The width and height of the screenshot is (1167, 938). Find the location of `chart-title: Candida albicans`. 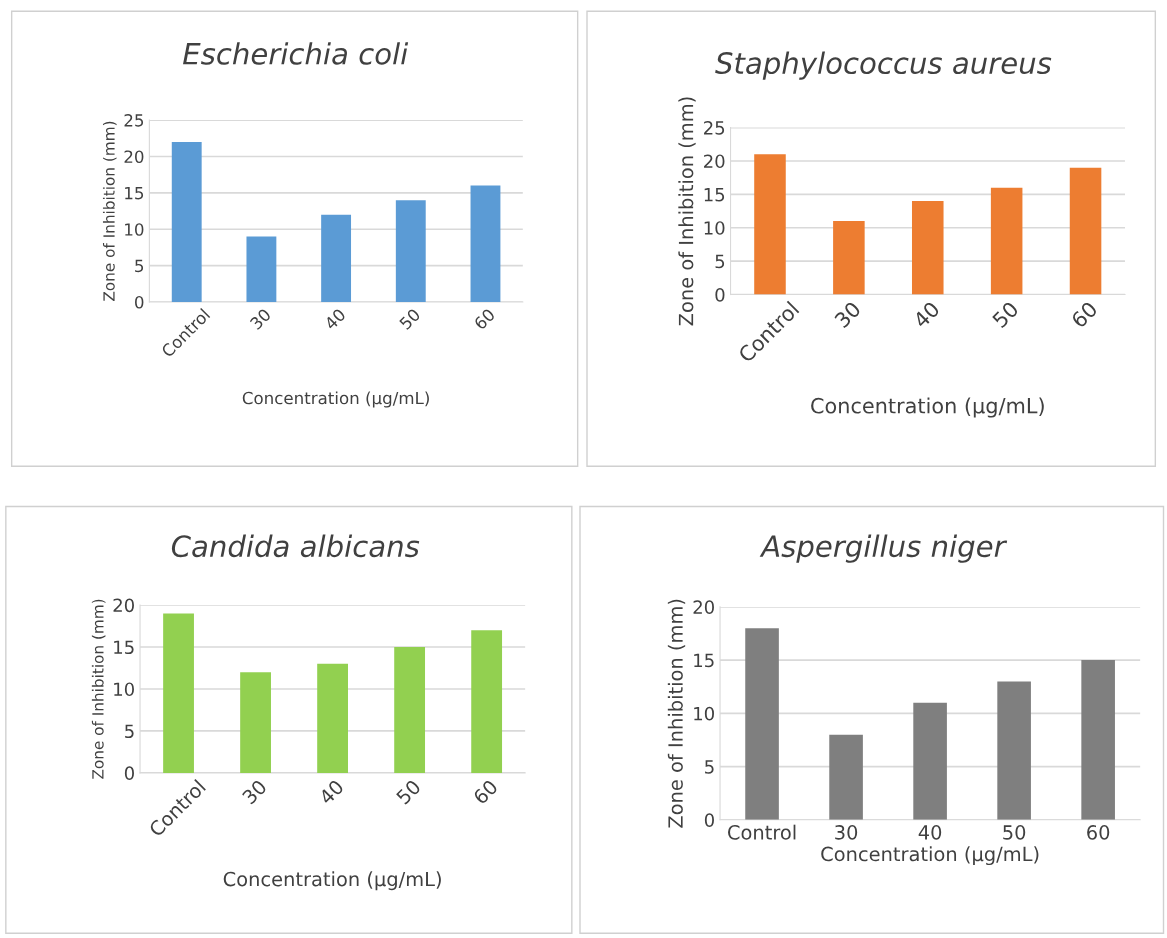

chart-title: Candida albicans is located at coordinates (295, 546).